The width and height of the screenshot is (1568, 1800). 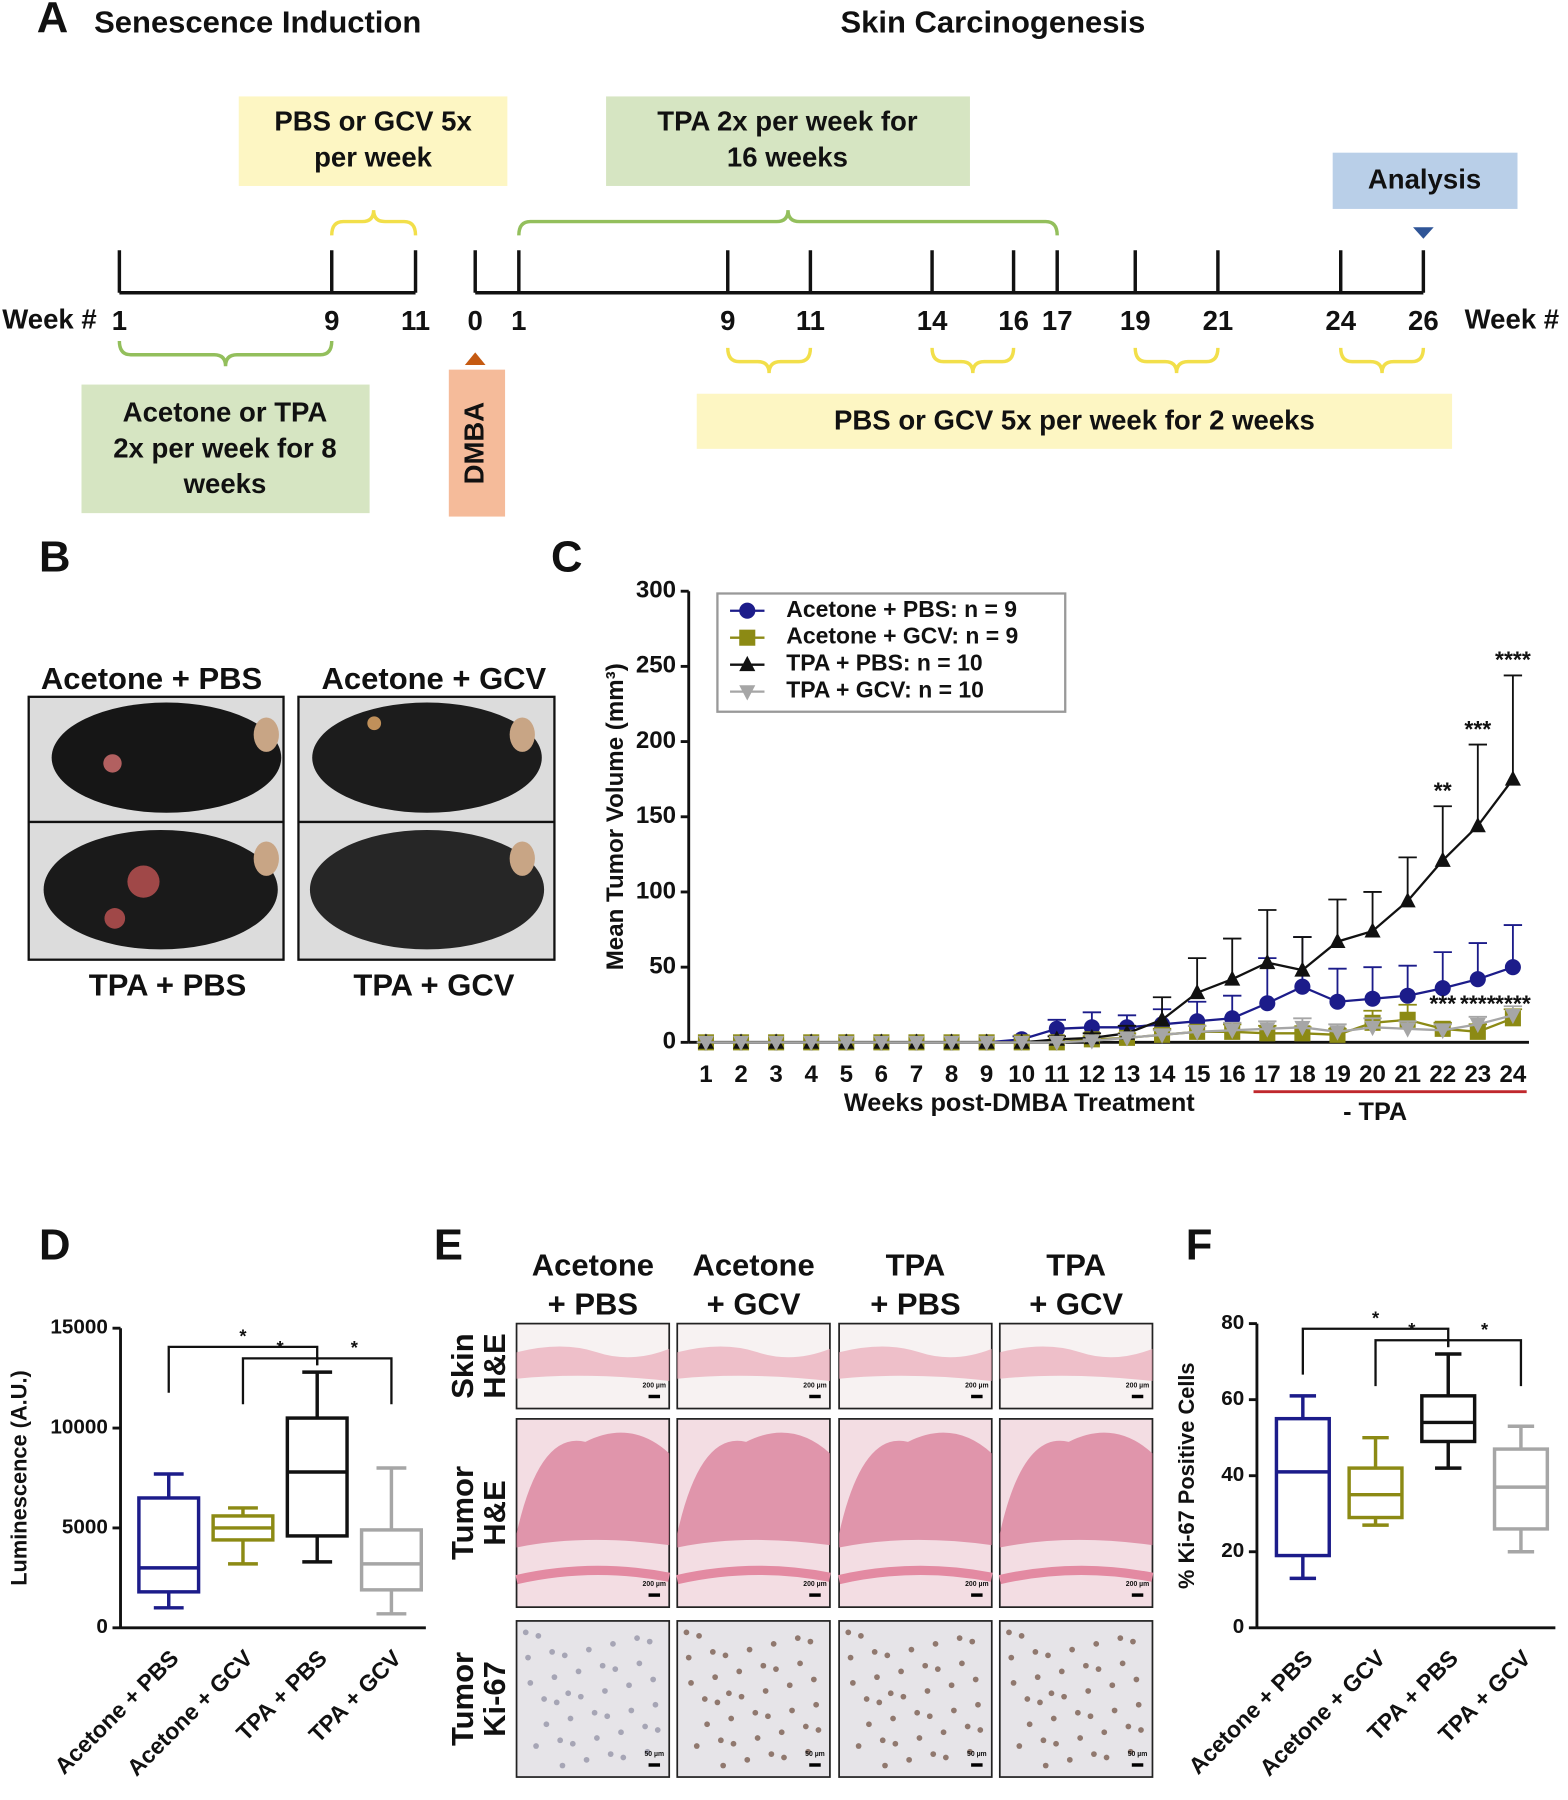 What do you see at coordinates (951, 1074) in the screenshot?
I see `x-tick-label: 8` at bounding box center [951, 1074].